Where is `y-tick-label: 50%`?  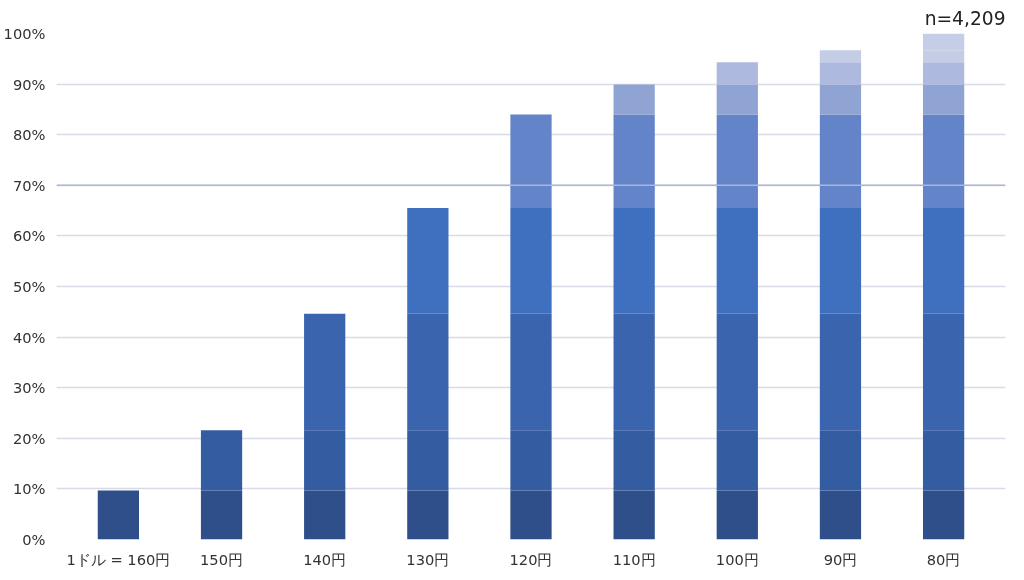 y-tick-label: 50% is located at coordinates (29, 286).